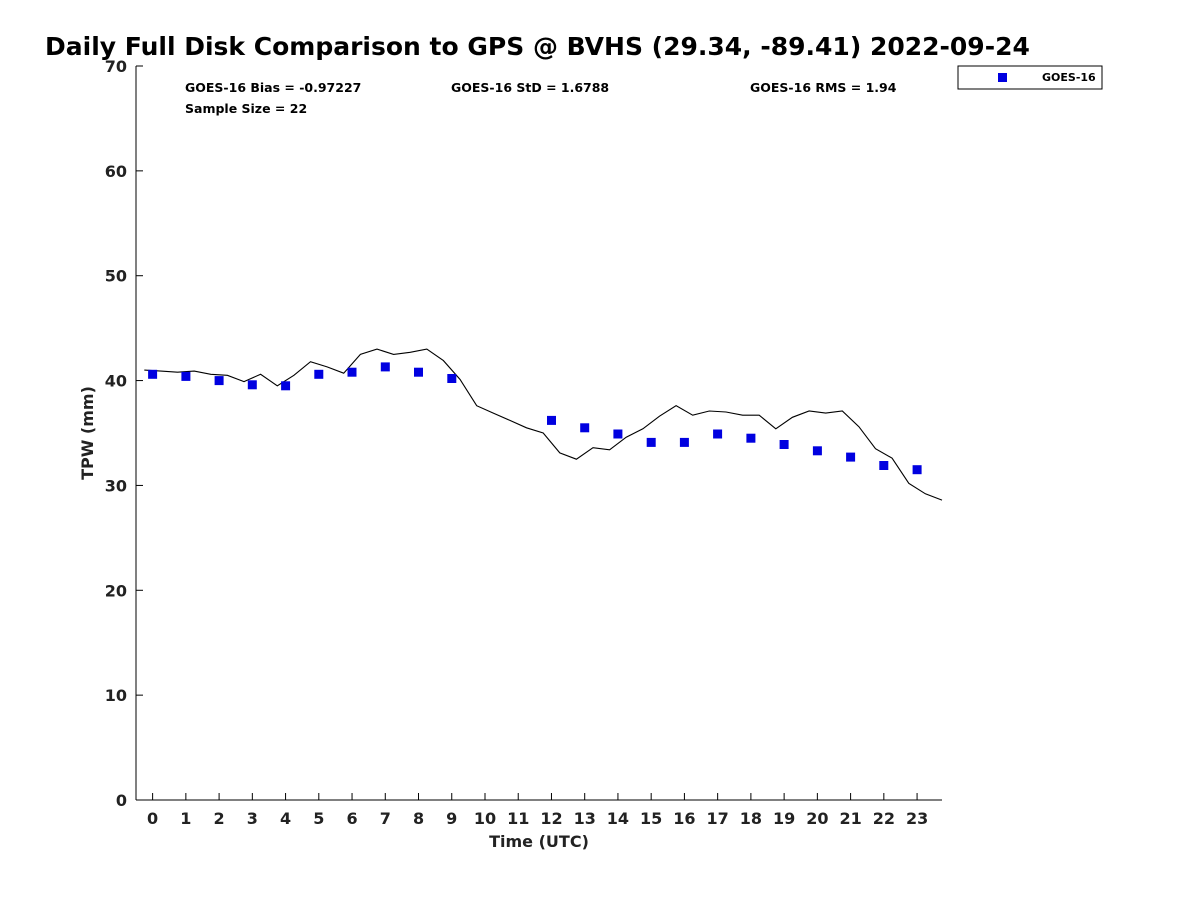 The image size is (1200, 900). What do you see at coordinates (539, 841) in the screenshot?
I see `x-axis-label: Time (UTC)` at bounding box center [539, 841].